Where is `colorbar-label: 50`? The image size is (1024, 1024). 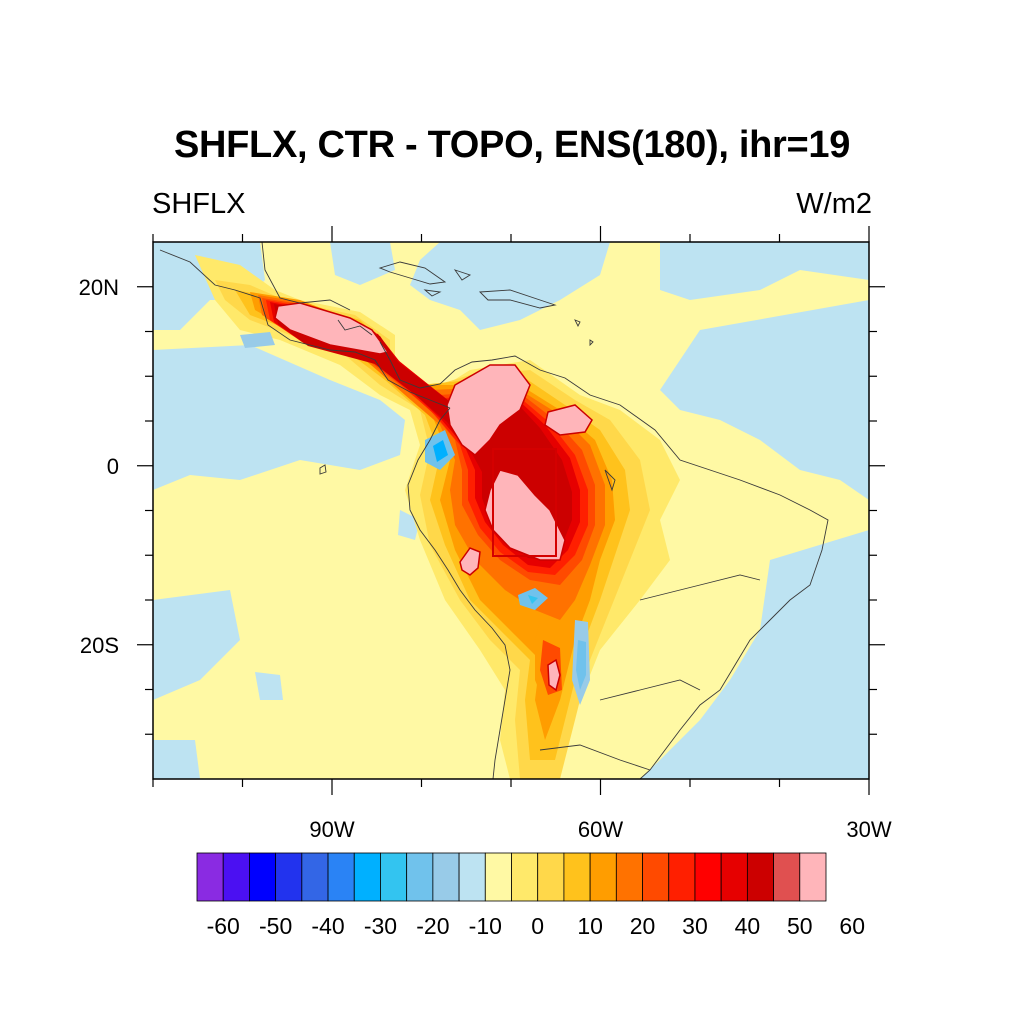
colorbar-label: 50 is located at coordinates (800, 926).